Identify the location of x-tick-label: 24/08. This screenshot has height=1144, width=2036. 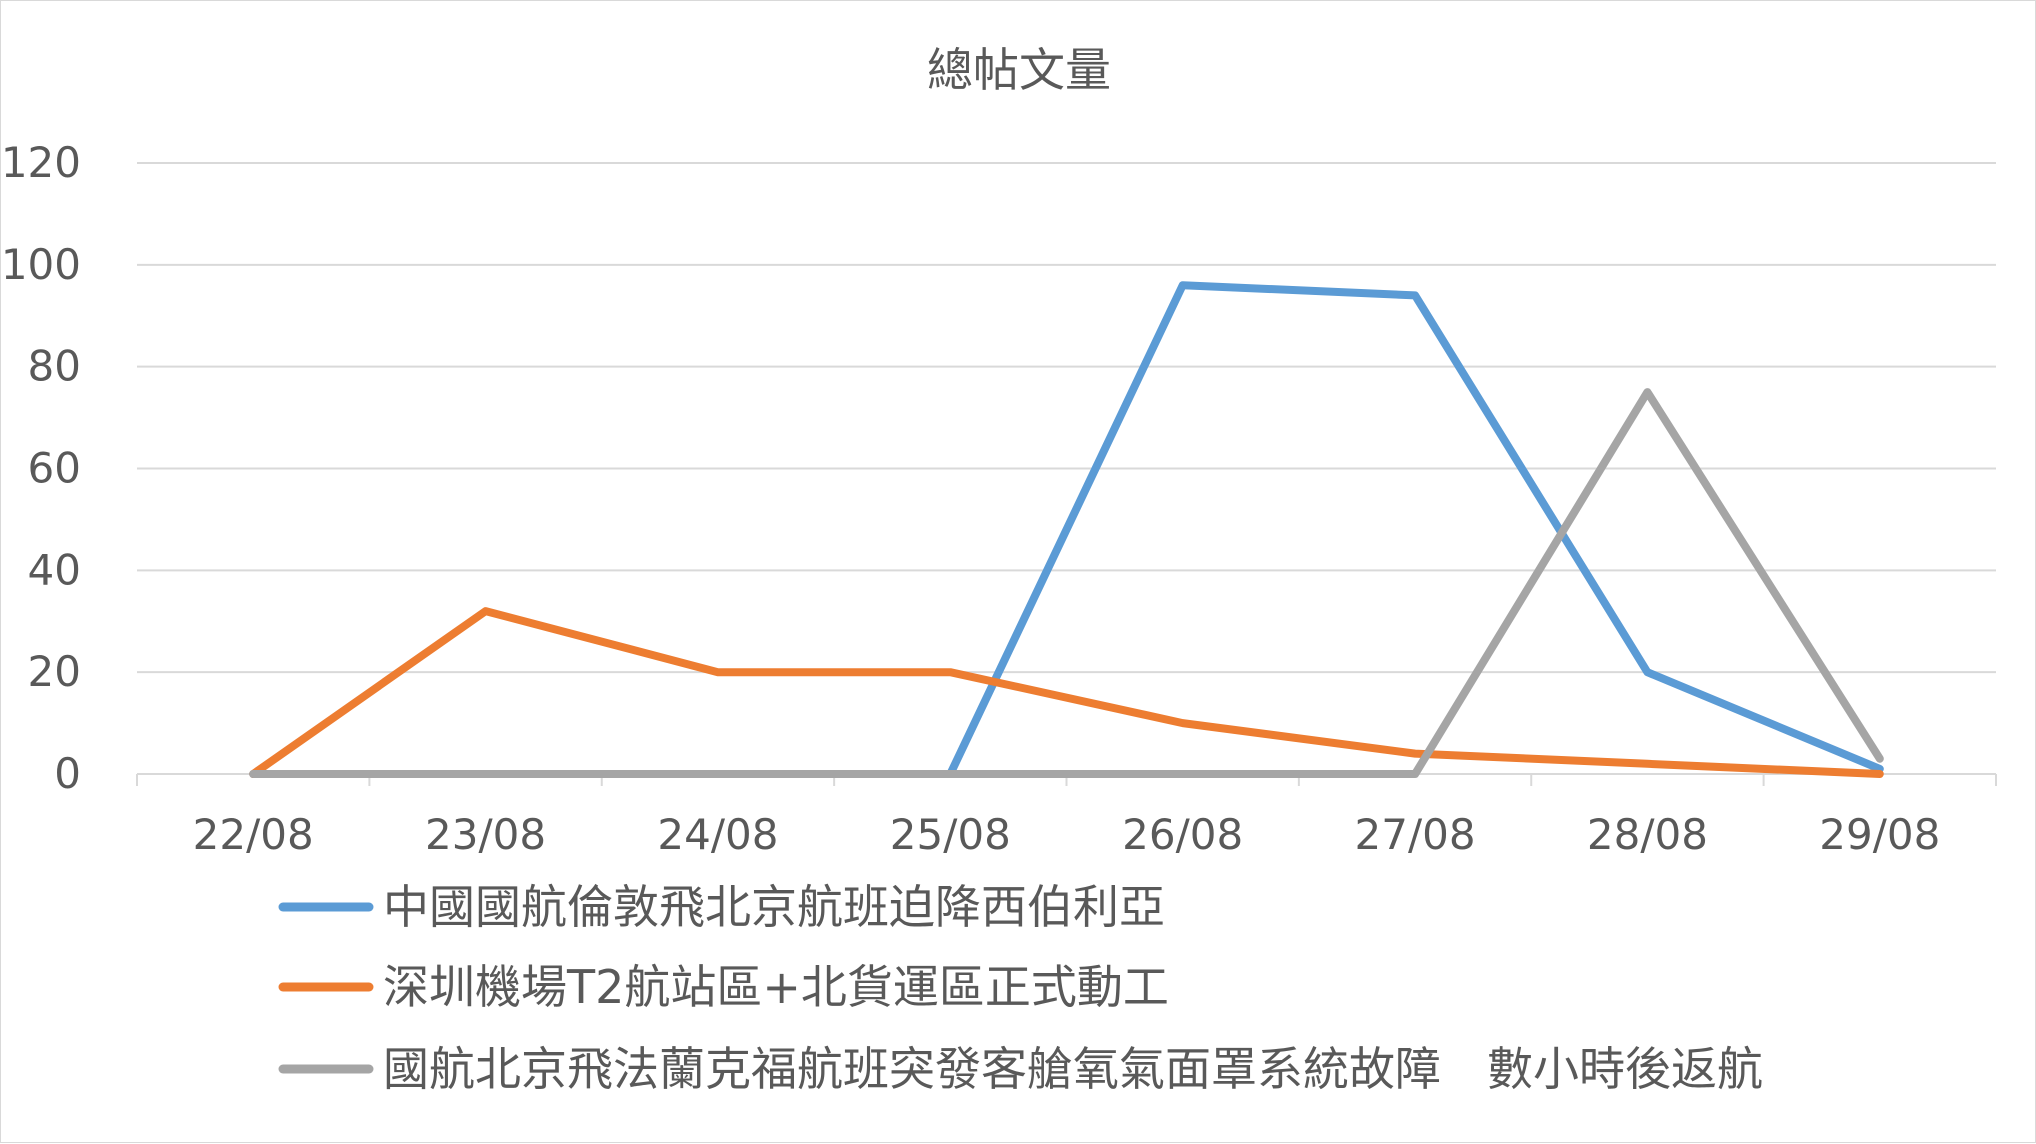
(717, 834).